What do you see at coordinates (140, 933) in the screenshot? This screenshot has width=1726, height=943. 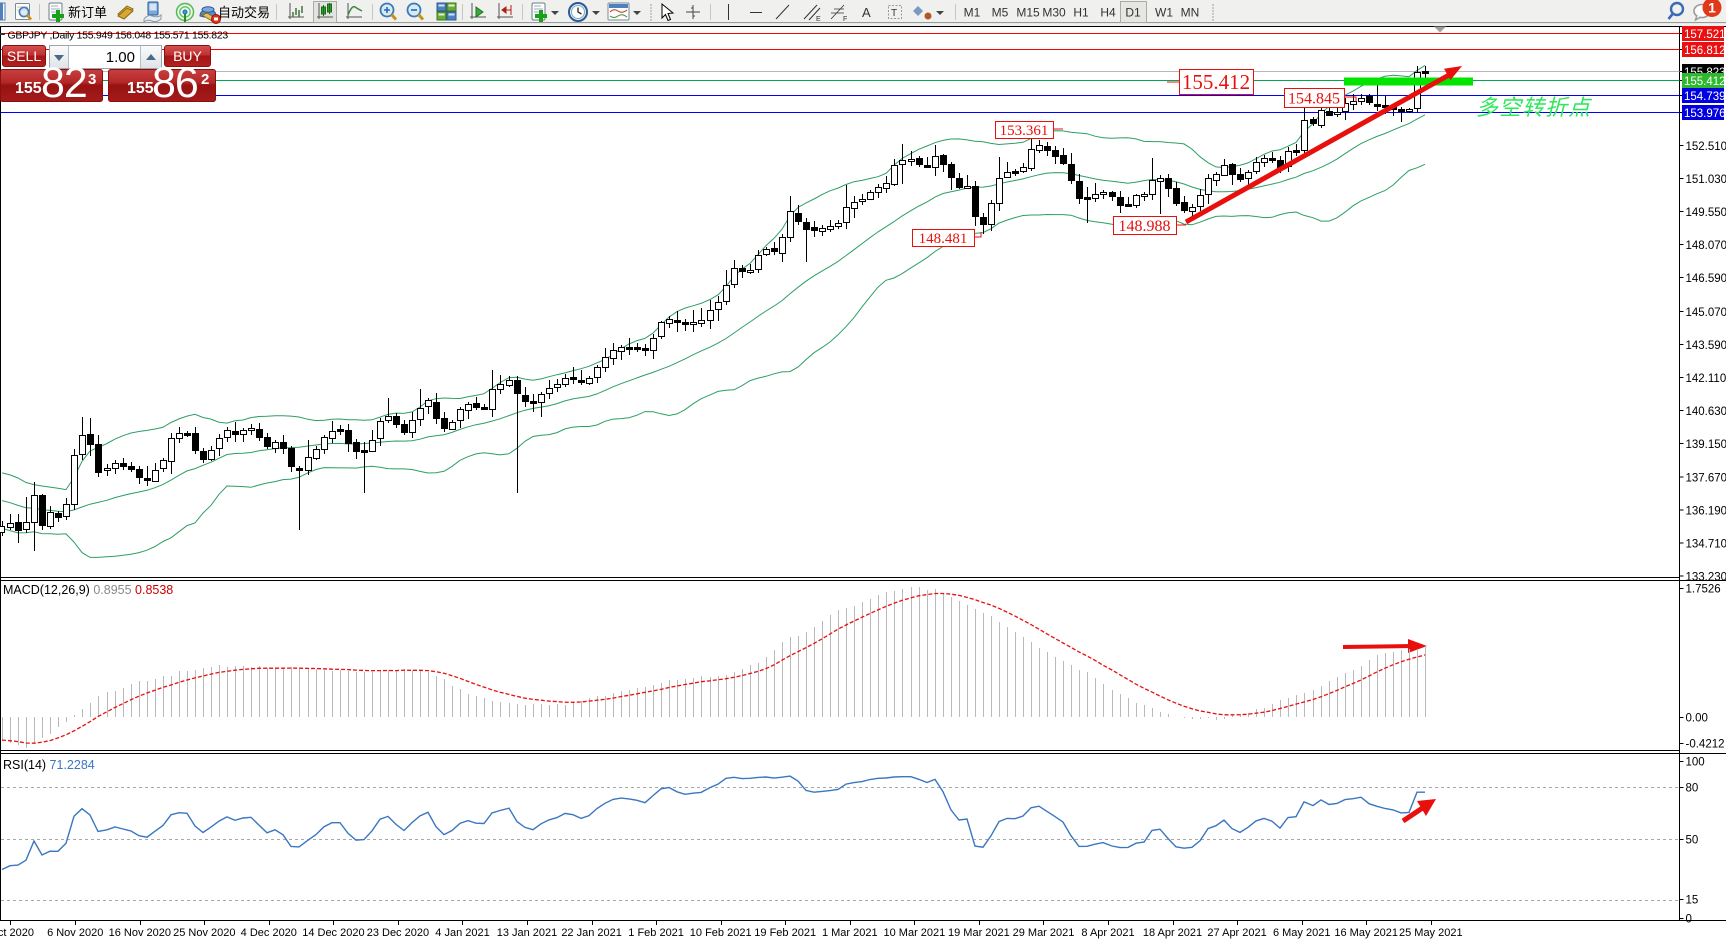 I see `svg-text: 16 Nov 2020` at bounding box center [140, 933].